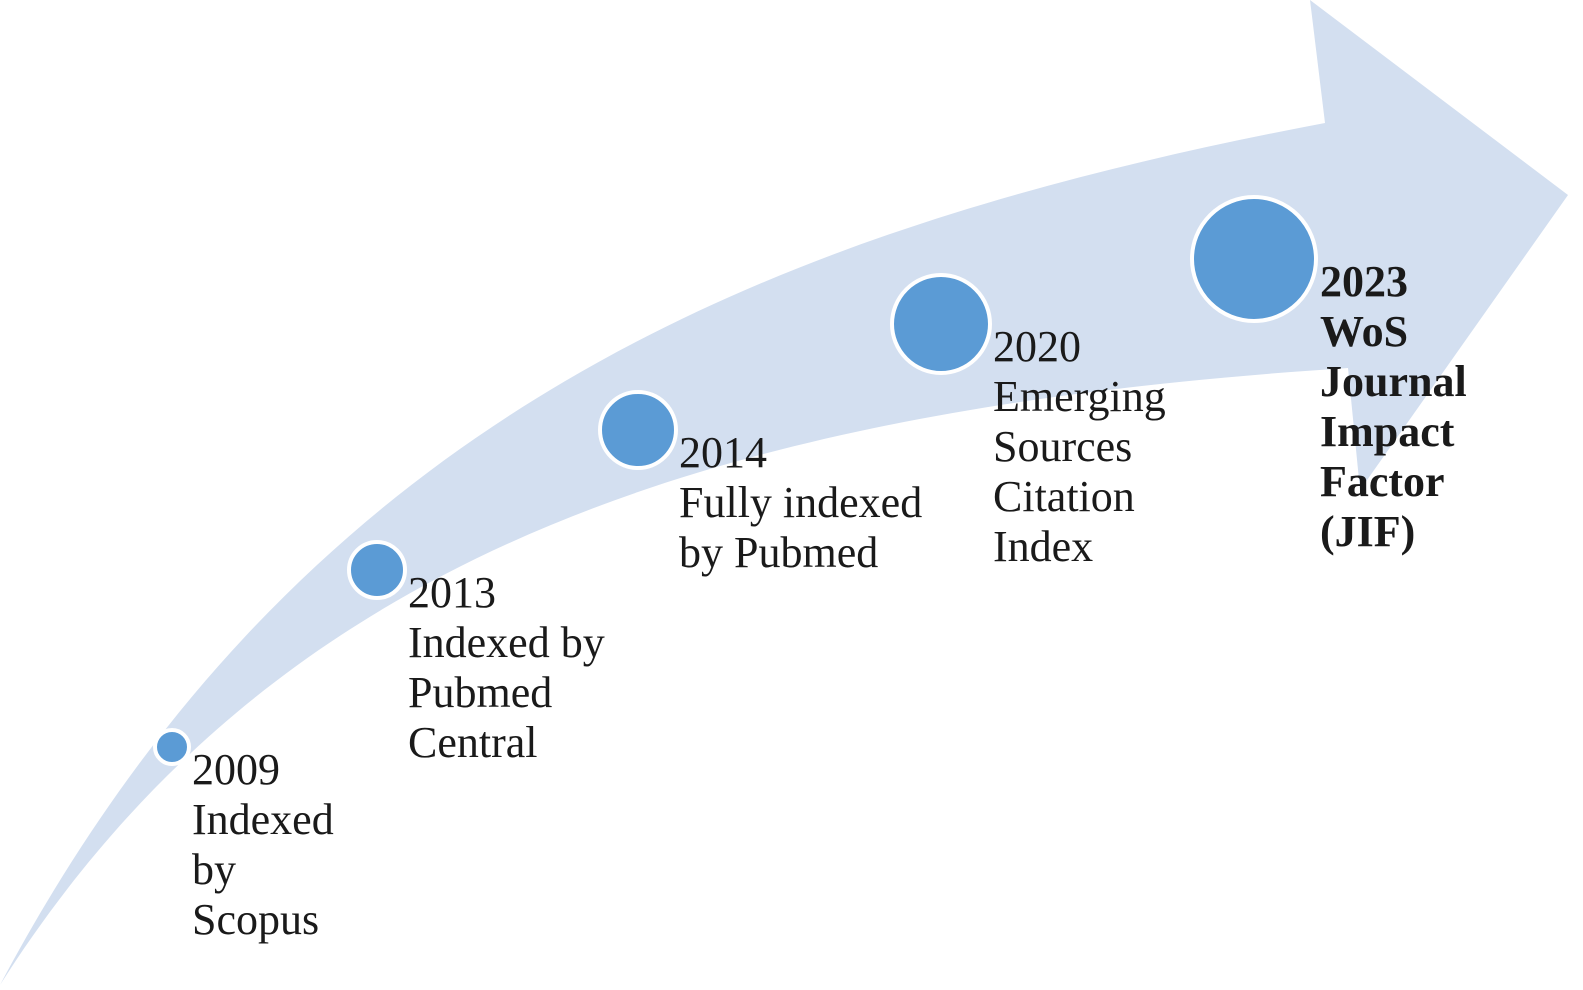 Image resolution: width=1583 pixels, height=990 pixels. I want to click on milestone-year: 2009, so click(236, 769).